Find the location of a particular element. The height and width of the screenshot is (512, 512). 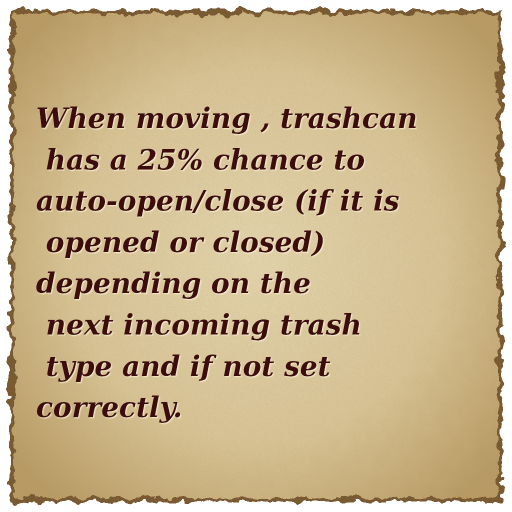

text-line: correctly. is located at coordinates (109, 407).